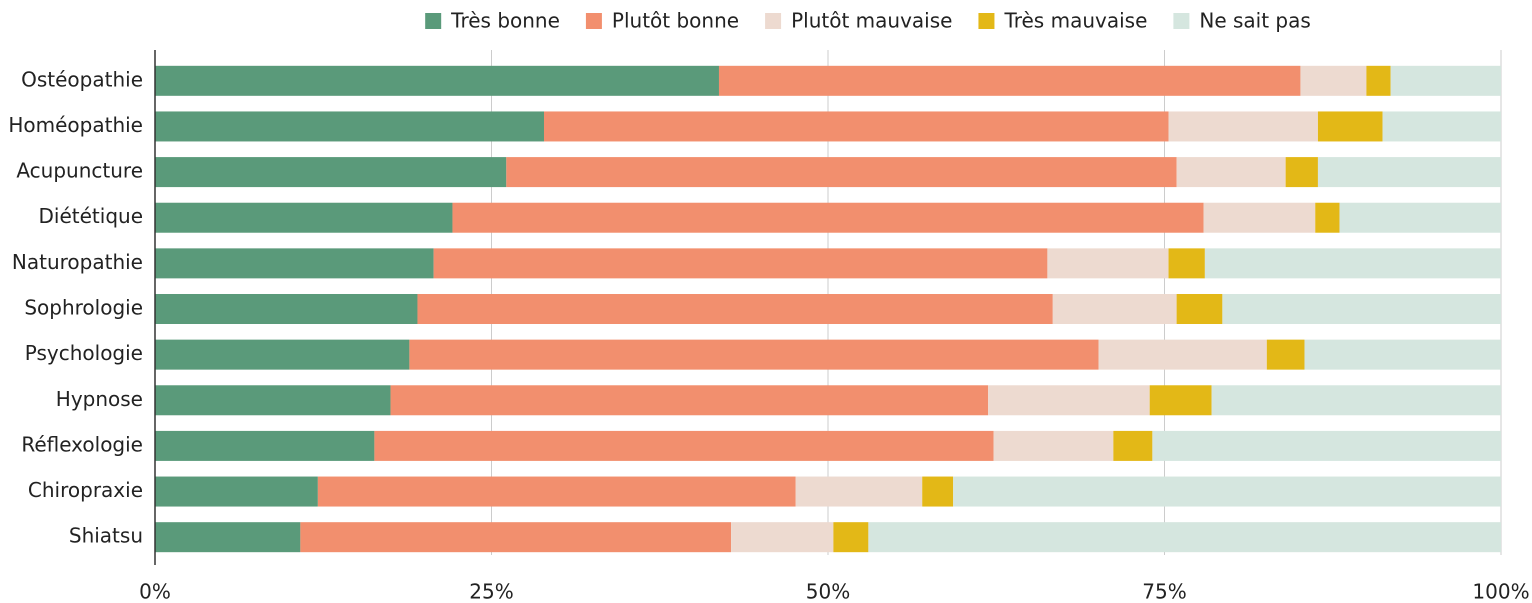  I want to click on x-tick-label: 100%, so click(1500, 591).